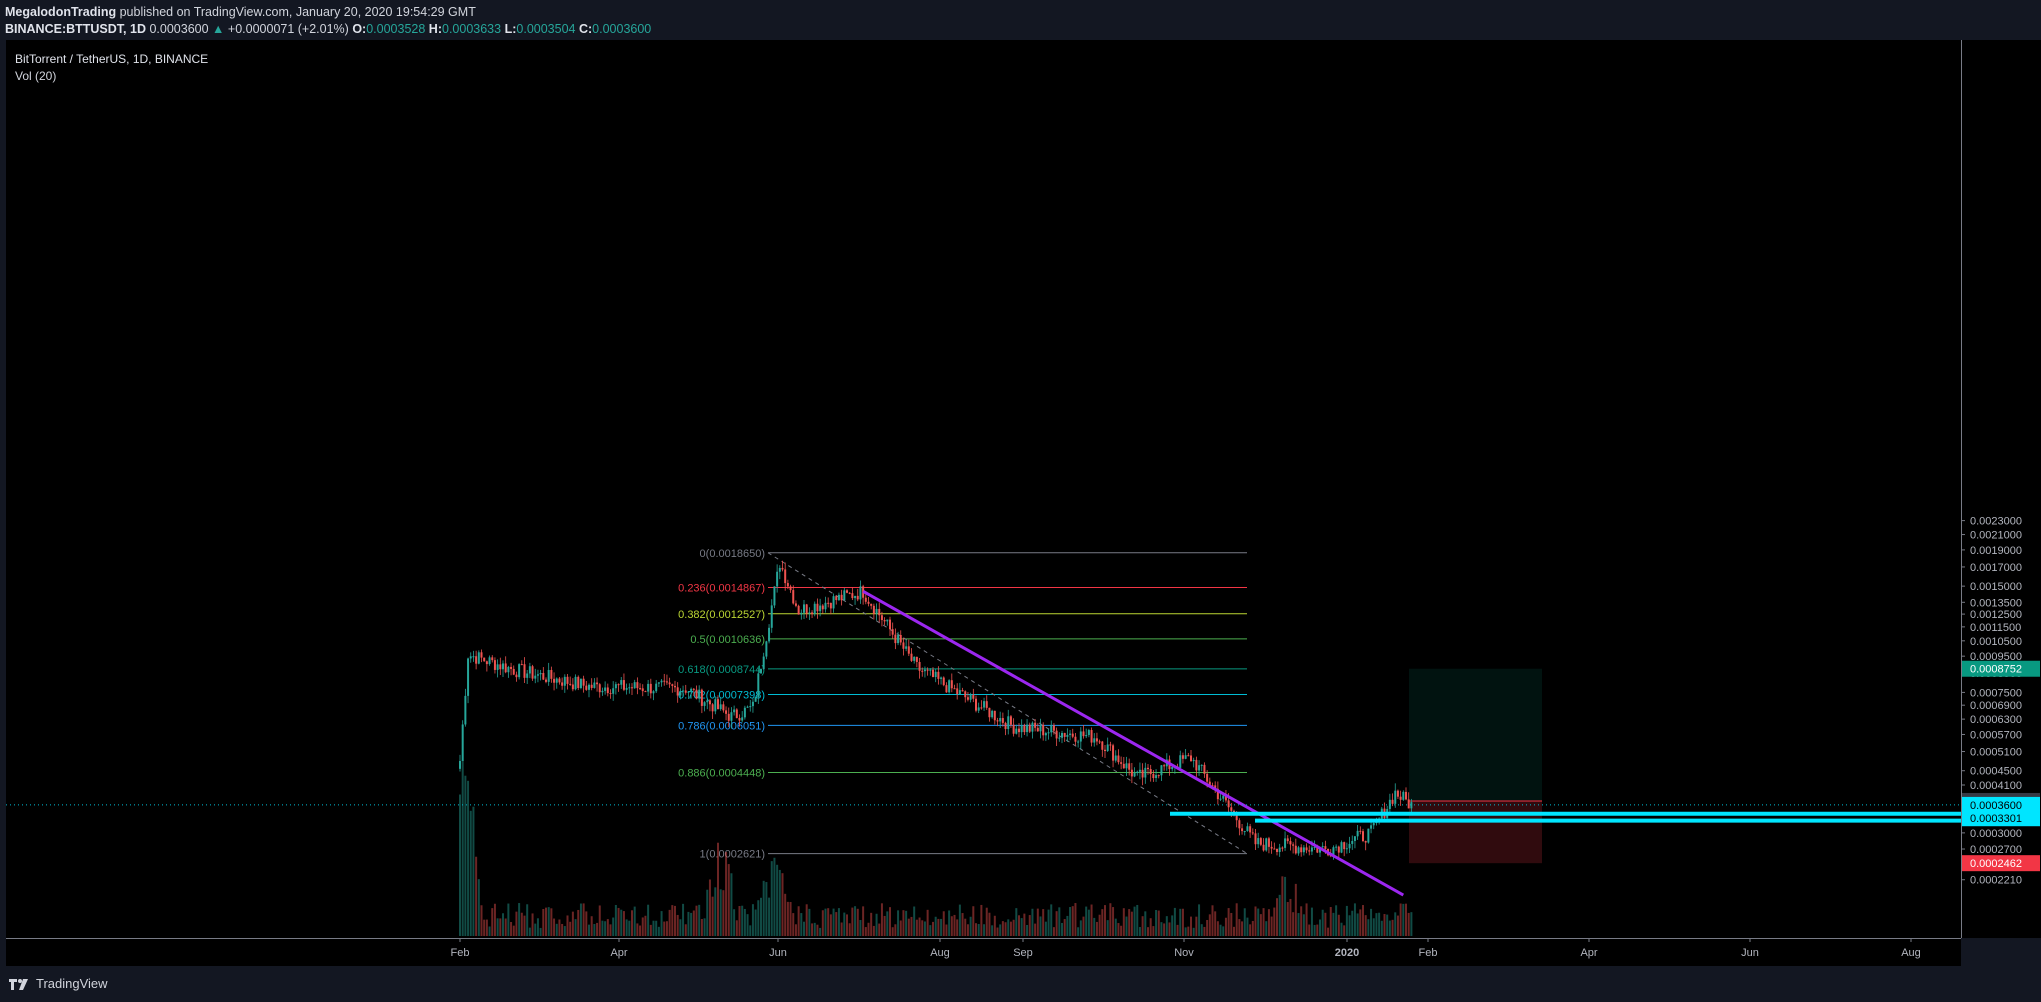  What do you see at coordinates (1996, 806) in the screenshot?
I see `price-label-text: 0.0003600` at bounding box center [1996, 806].